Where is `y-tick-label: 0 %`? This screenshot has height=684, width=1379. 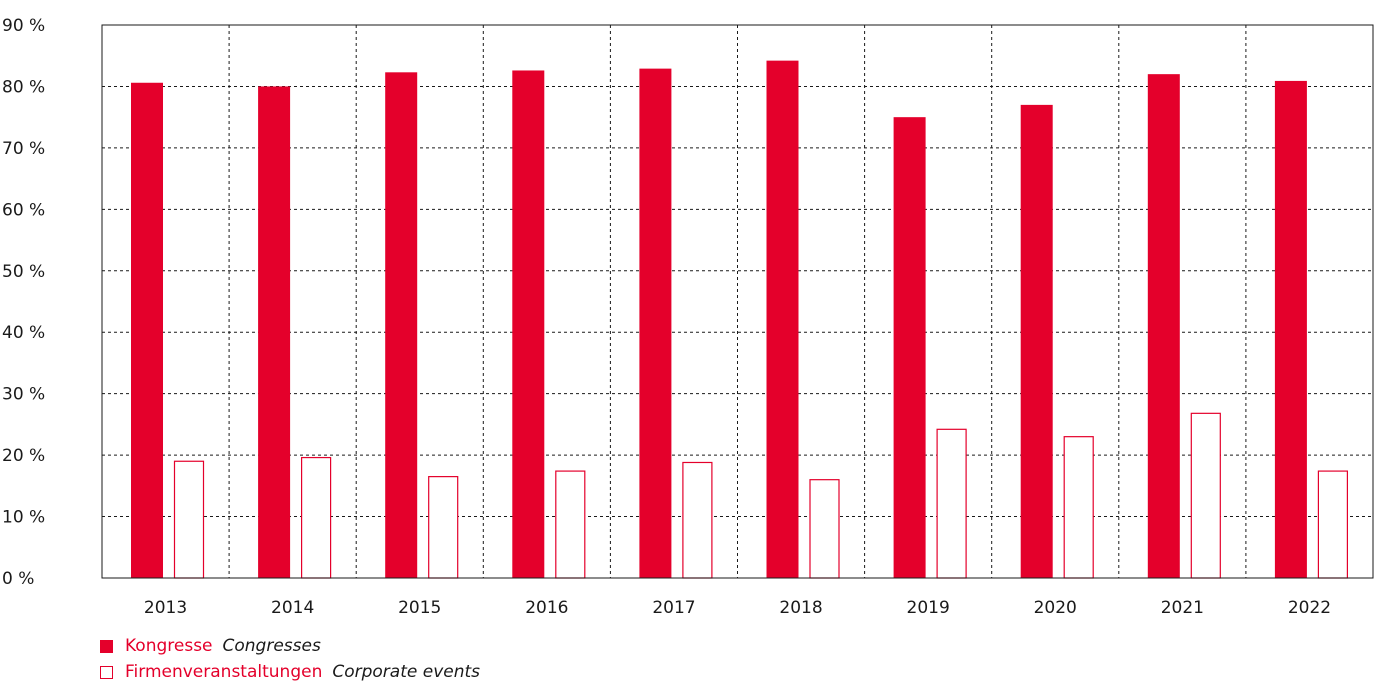 y-tick-label: 0 % is located at coordinates (18, 579).